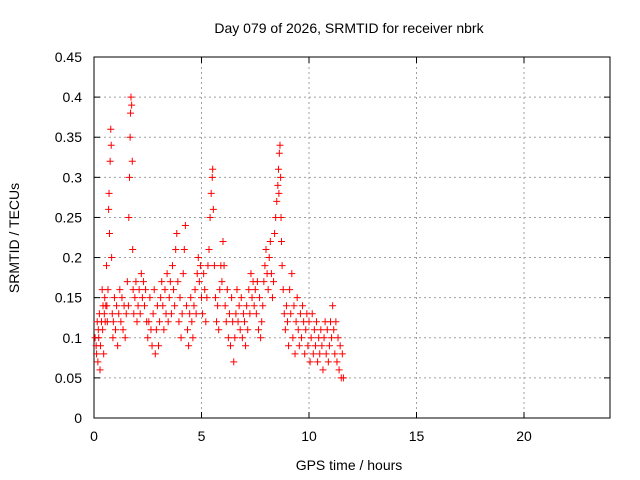  What do you see at coordinates (349, 465) in the screenshot?
I see `x-axis-label: GPS time / hours` at bounding box center [349, 465].